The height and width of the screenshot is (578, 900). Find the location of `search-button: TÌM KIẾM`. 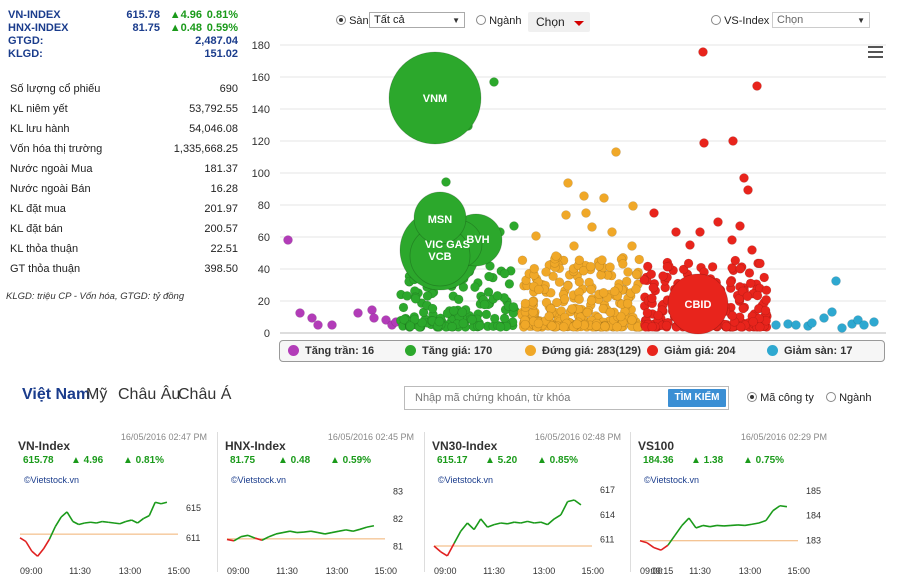

search-button: TÌM KIẾM is located at coordinates (697, 398).